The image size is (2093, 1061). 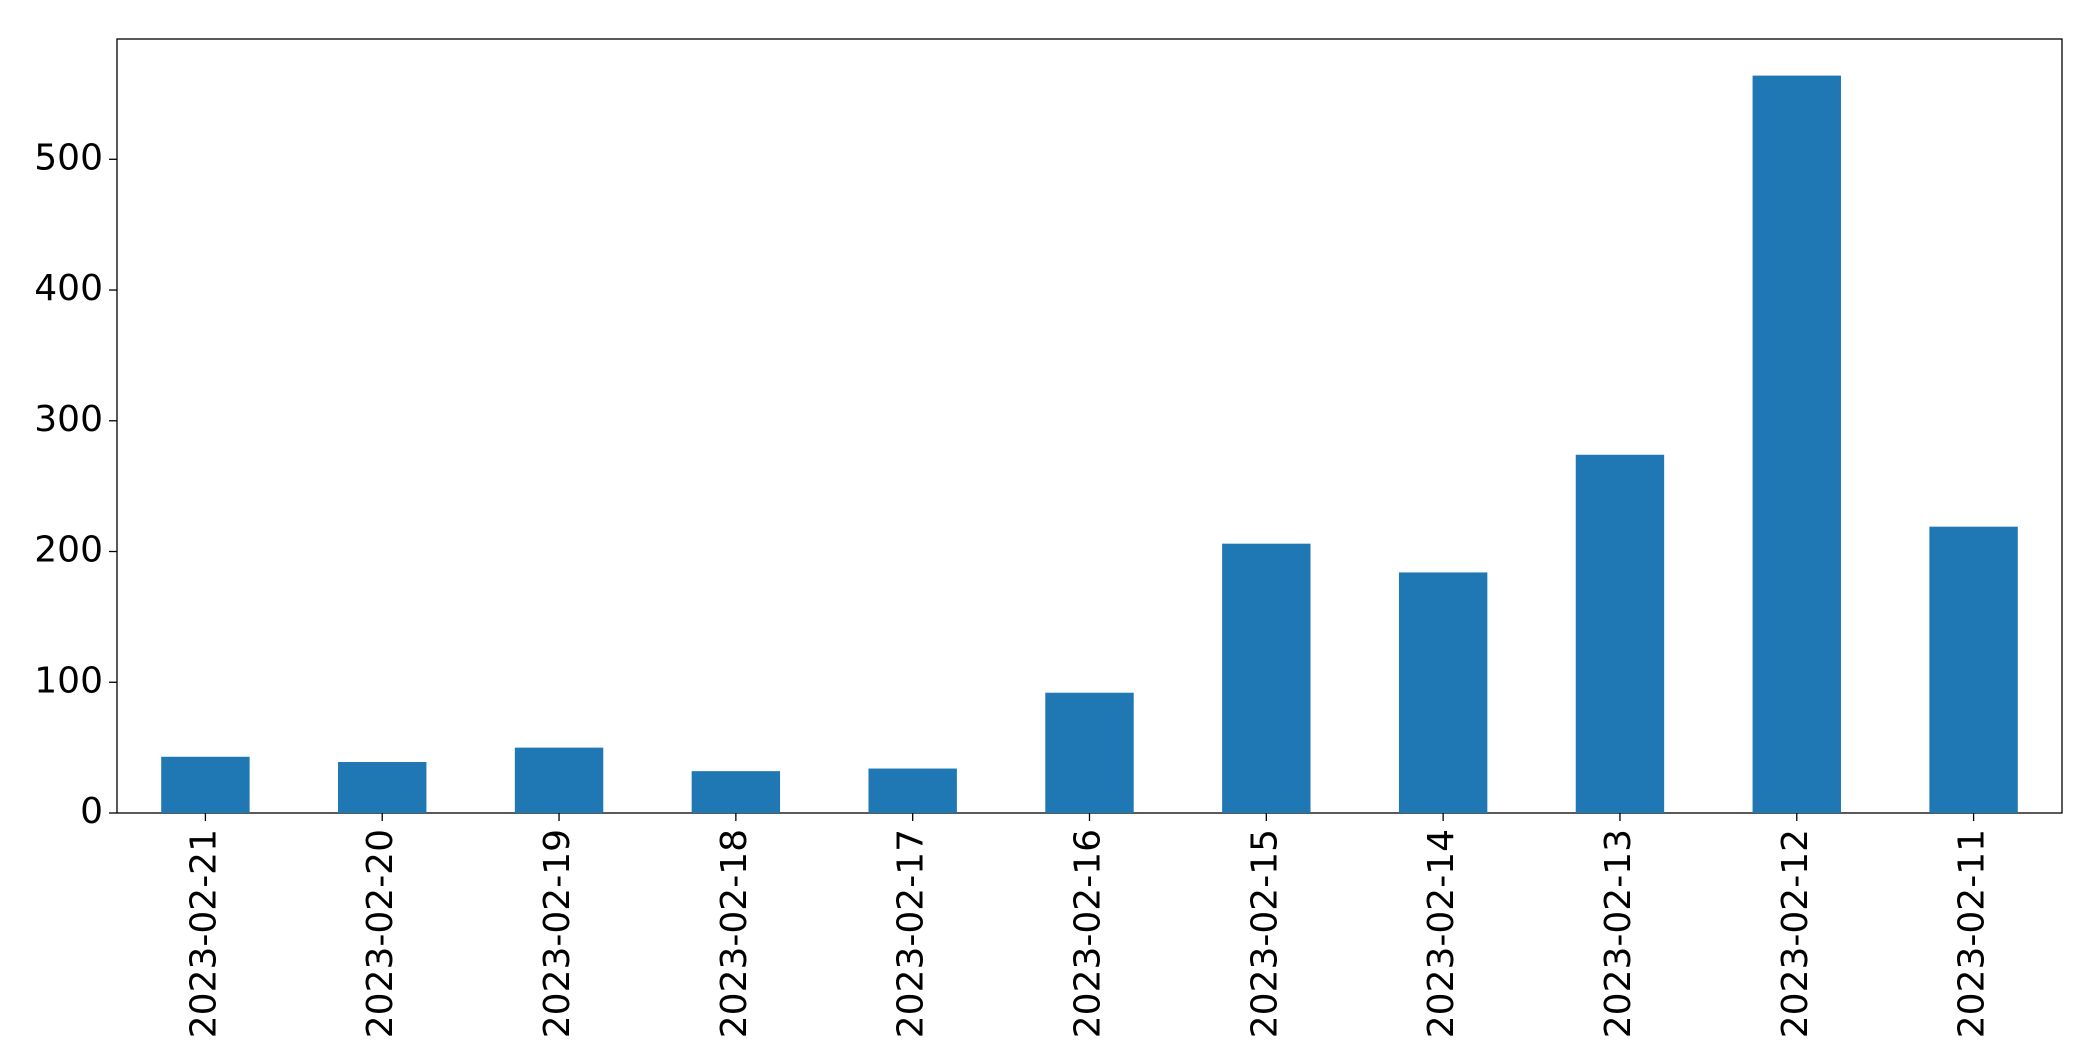 What do you see at coordinates (1088, 933) in the screenshot?
I see `x-tick-label: 2023-02-16` at bounding box center [1088, 933].